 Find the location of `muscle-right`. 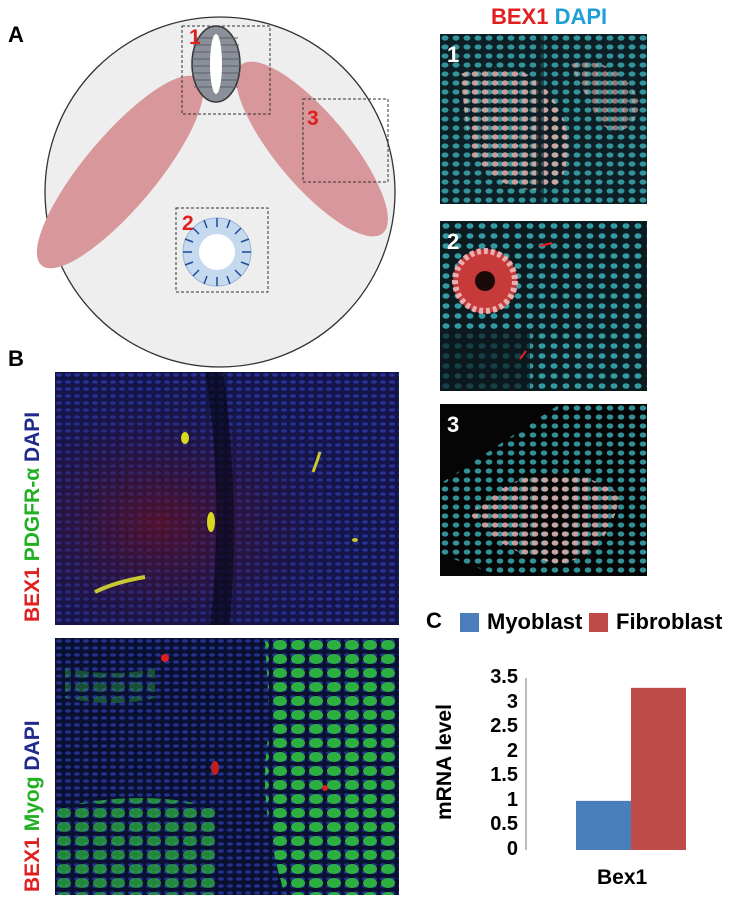

muscle-right is located at coordinates (312, 149).